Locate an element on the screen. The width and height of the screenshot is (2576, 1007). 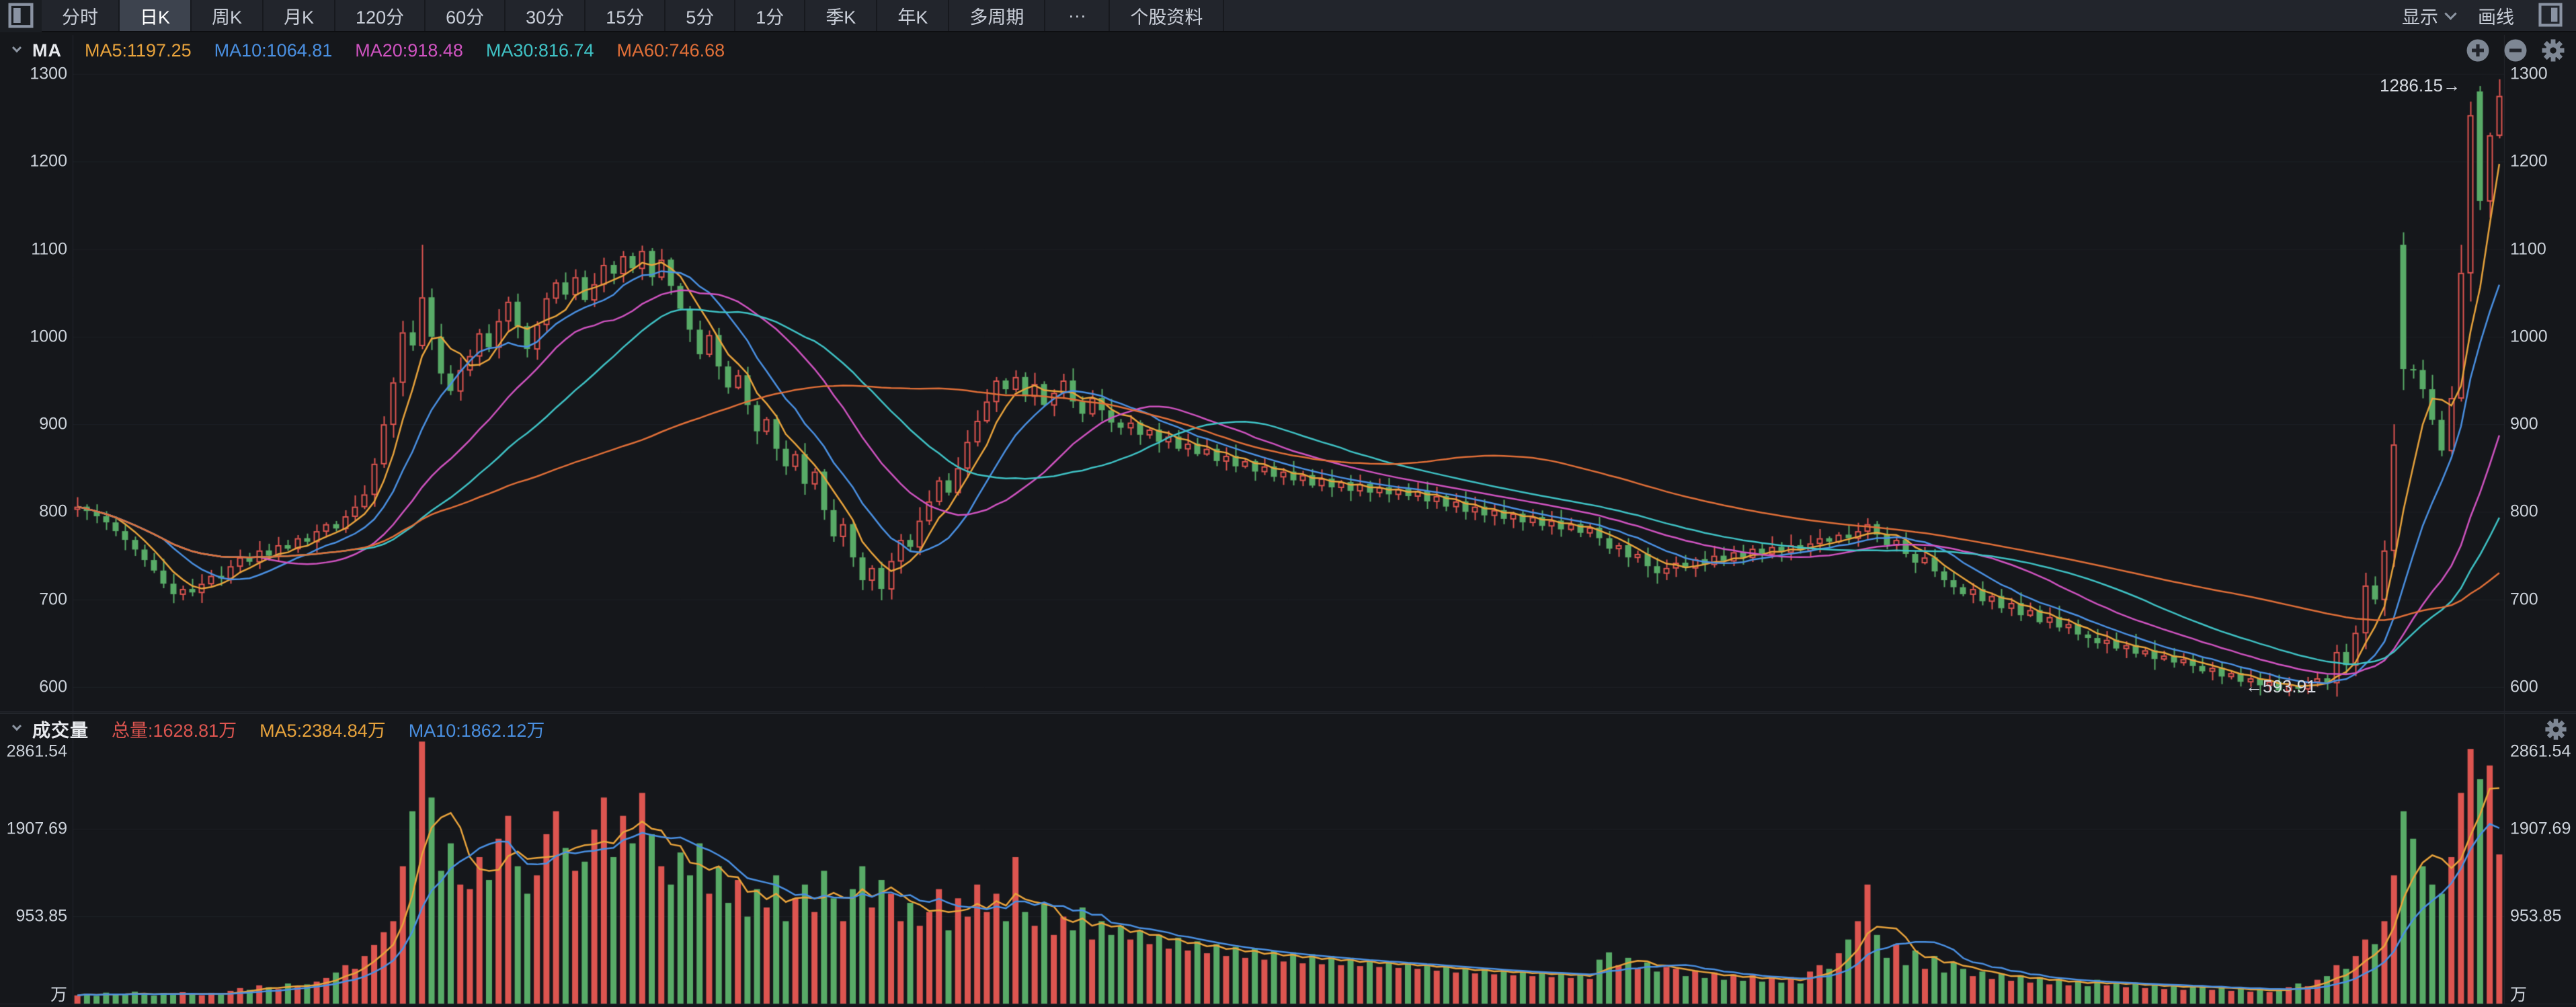
toolbar-right: 显示 画线 is located at coordinates (2489, 15).